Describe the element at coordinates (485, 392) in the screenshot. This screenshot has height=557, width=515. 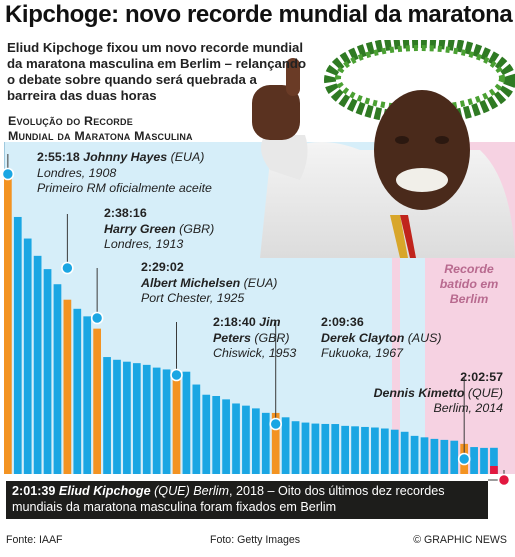
I see `kimetto-country: (QUE)` at that location.